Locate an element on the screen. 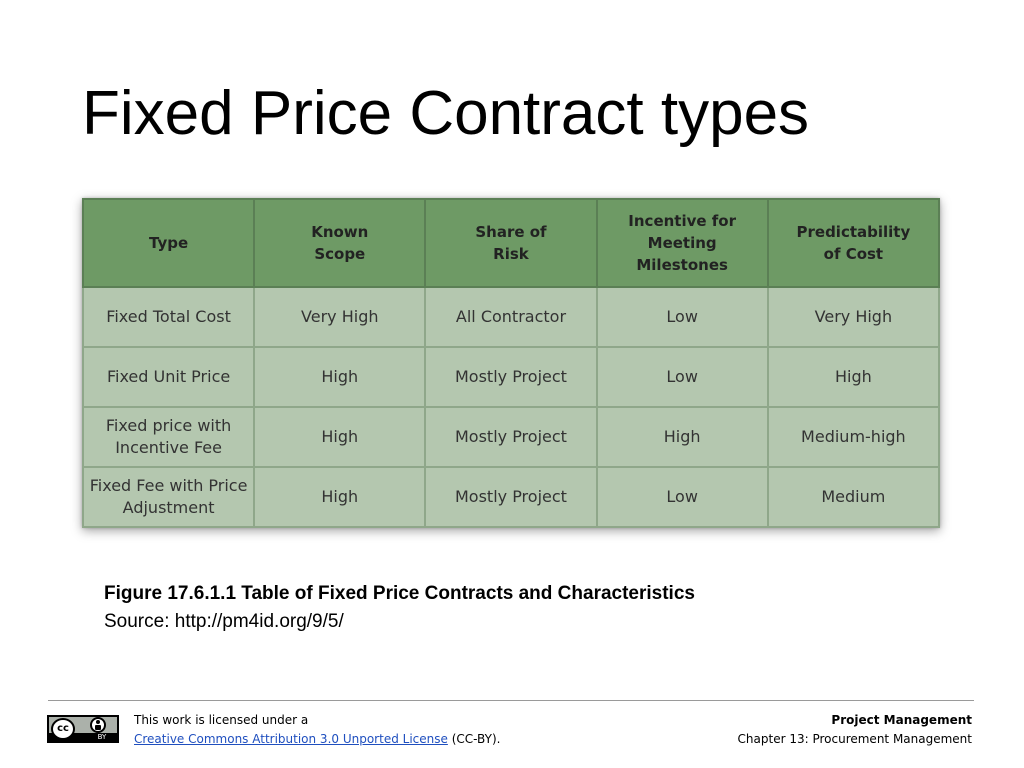 This screenshot has width=1024, height=768. table-cell: Fixed Total Cost is located at coordinates (168, 317).